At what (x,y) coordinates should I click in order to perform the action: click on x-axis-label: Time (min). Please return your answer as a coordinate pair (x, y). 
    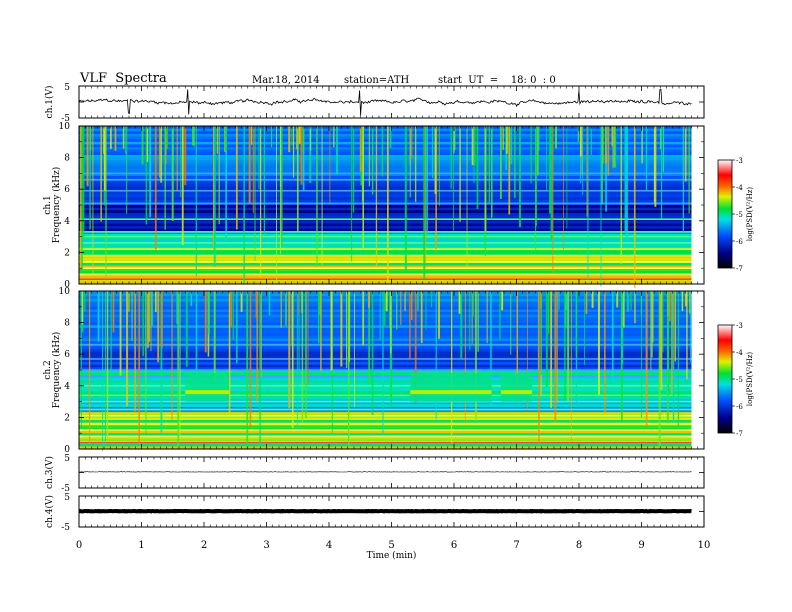
    Looking at the image, I should click on (392, 555).